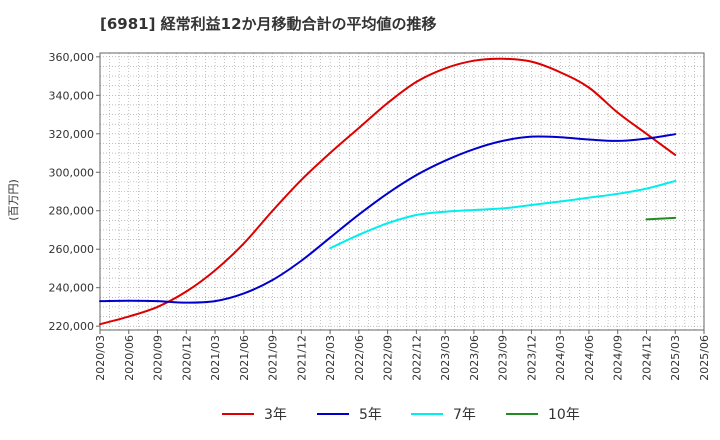 The image size is (720, 440). Describe the element at coordinates (72, 134) in the screenshot. I see `y-tick-label: 320,000` at that location.